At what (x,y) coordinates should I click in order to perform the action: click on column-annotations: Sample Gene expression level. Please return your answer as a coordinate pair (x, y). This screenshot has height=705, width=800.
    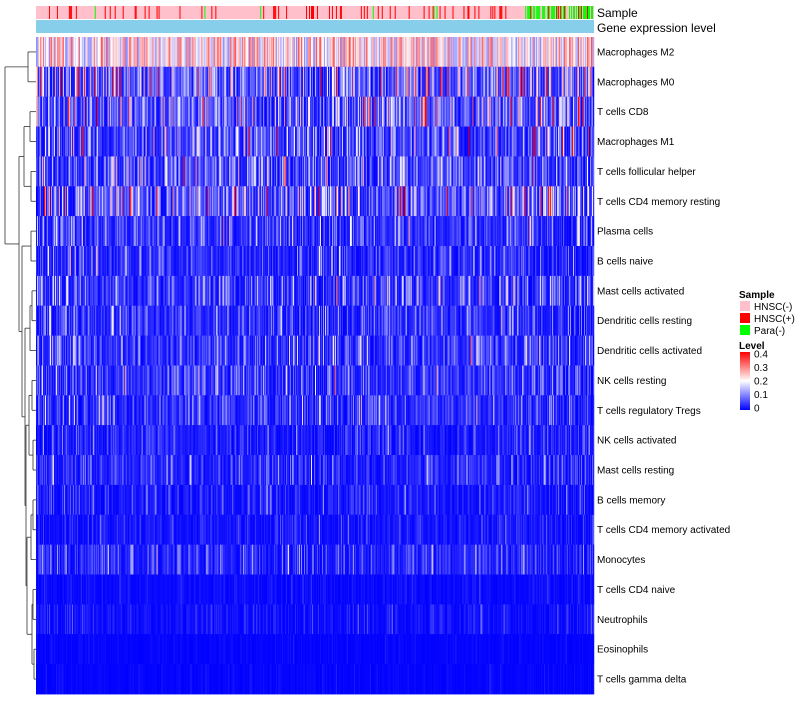
    Looking at the image, I should click on (376, 20).